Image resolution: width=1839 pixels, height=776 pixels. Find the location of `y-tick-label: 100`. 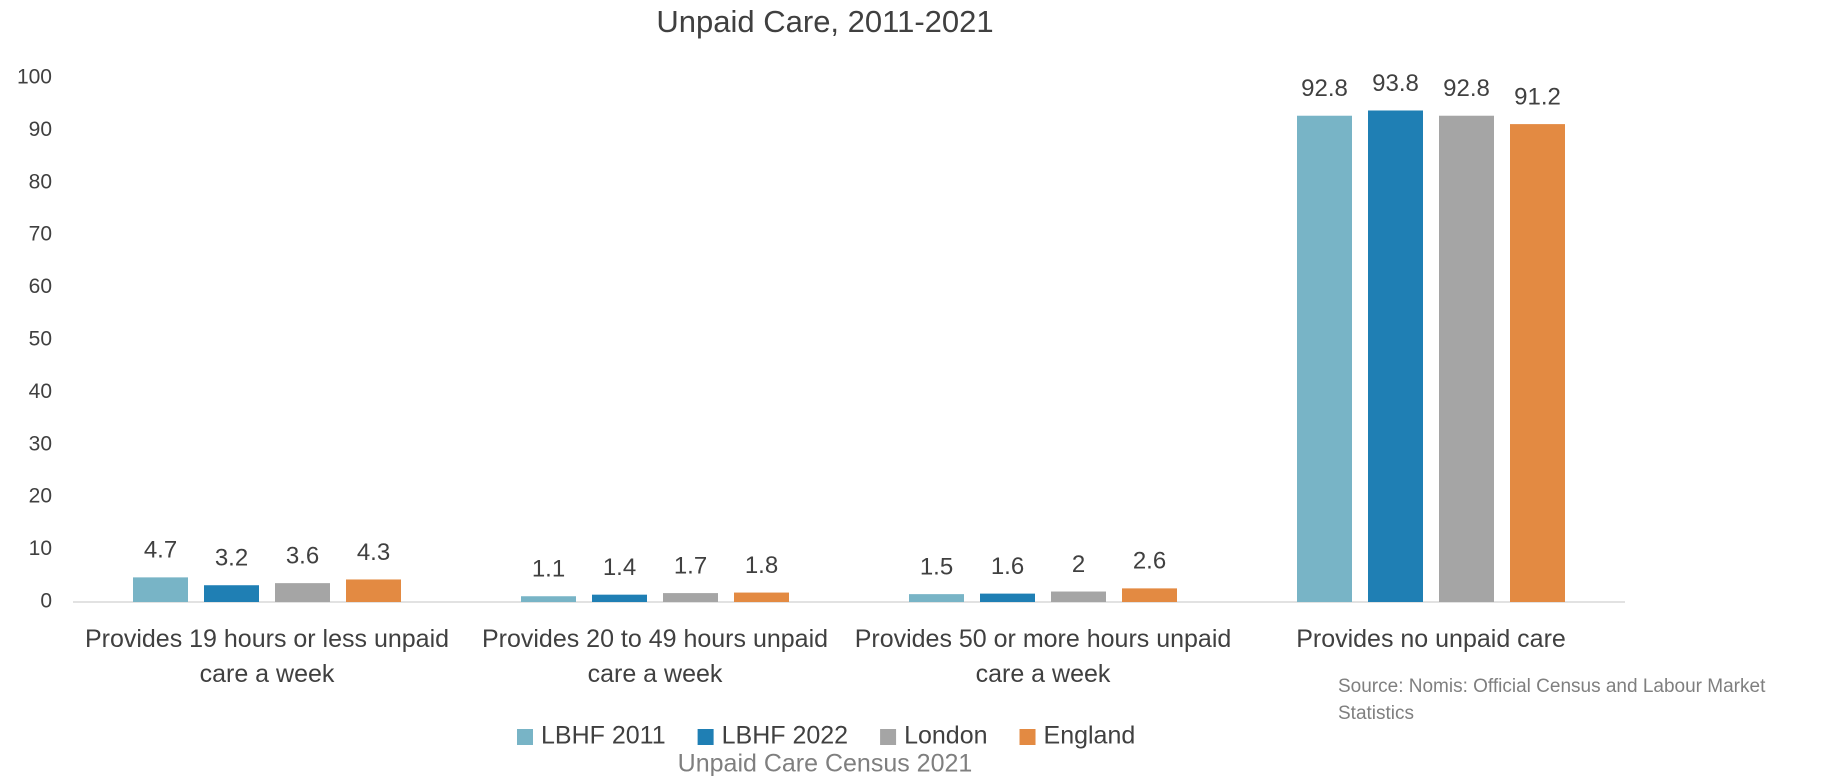

y-tick-label: 100 is located at coordinates (34, 77).